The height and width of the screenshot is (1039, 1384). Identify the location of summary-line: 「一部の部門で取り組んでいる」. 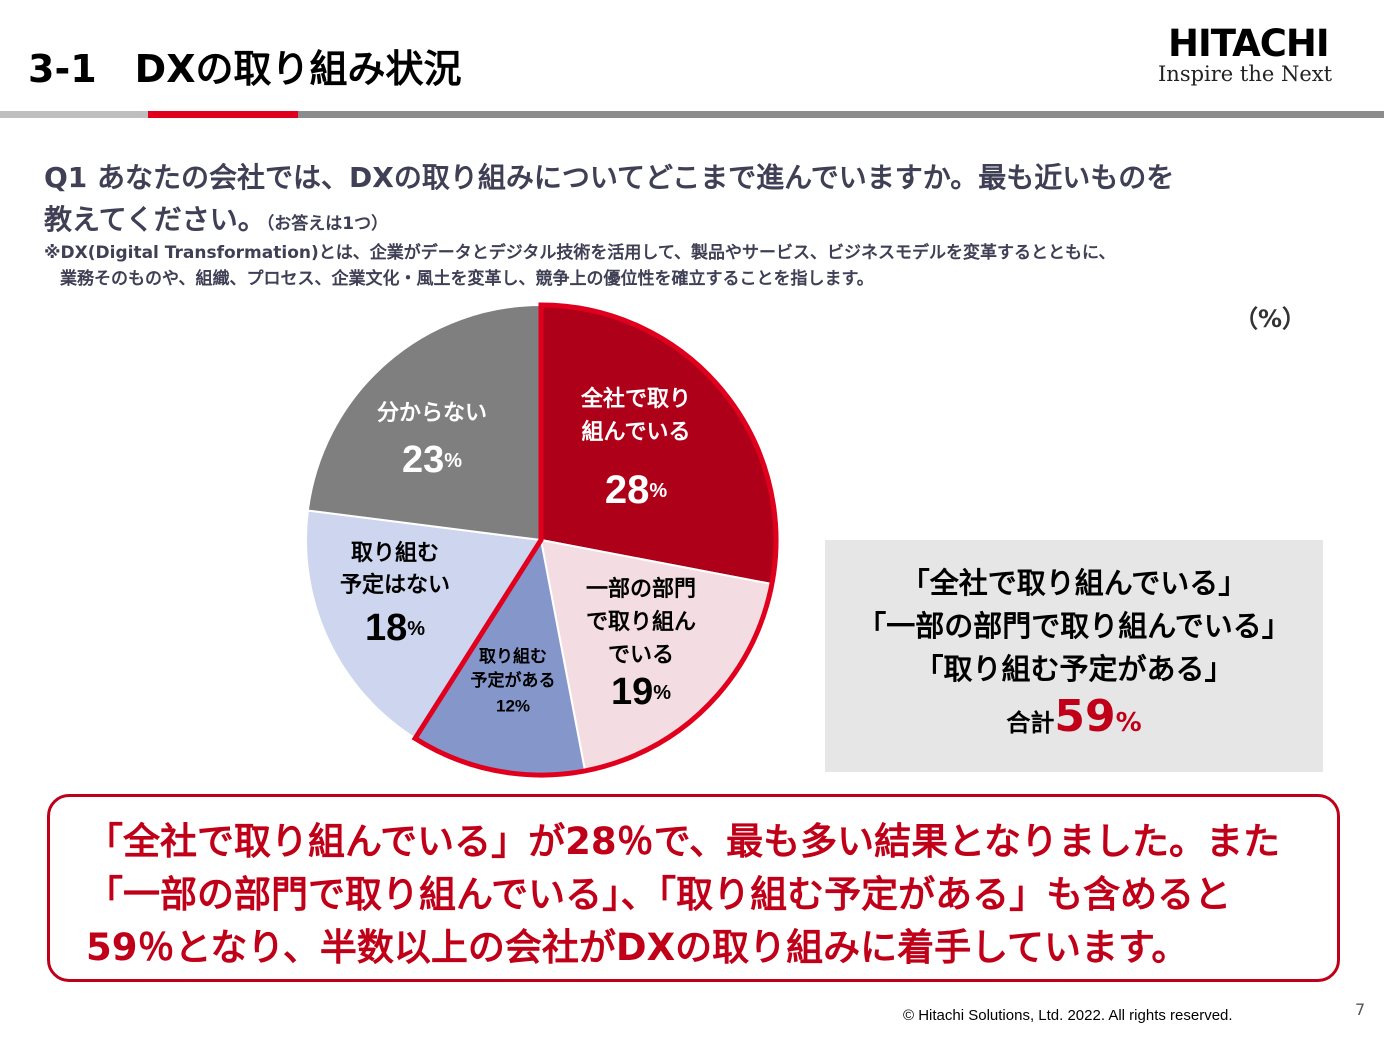
(1074, 626).